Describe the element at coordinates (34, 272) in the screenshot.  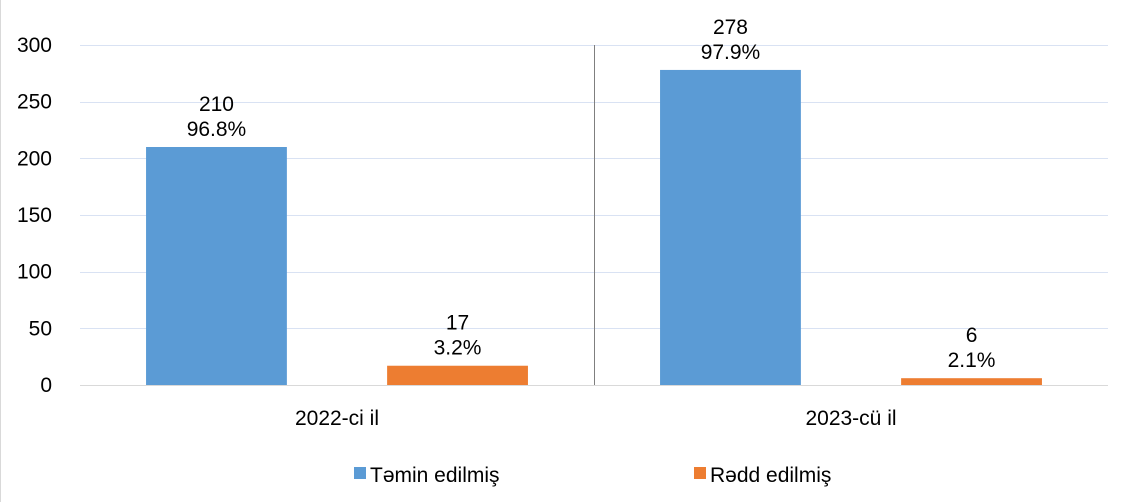
I see `y-tick-label: 100` at that location.